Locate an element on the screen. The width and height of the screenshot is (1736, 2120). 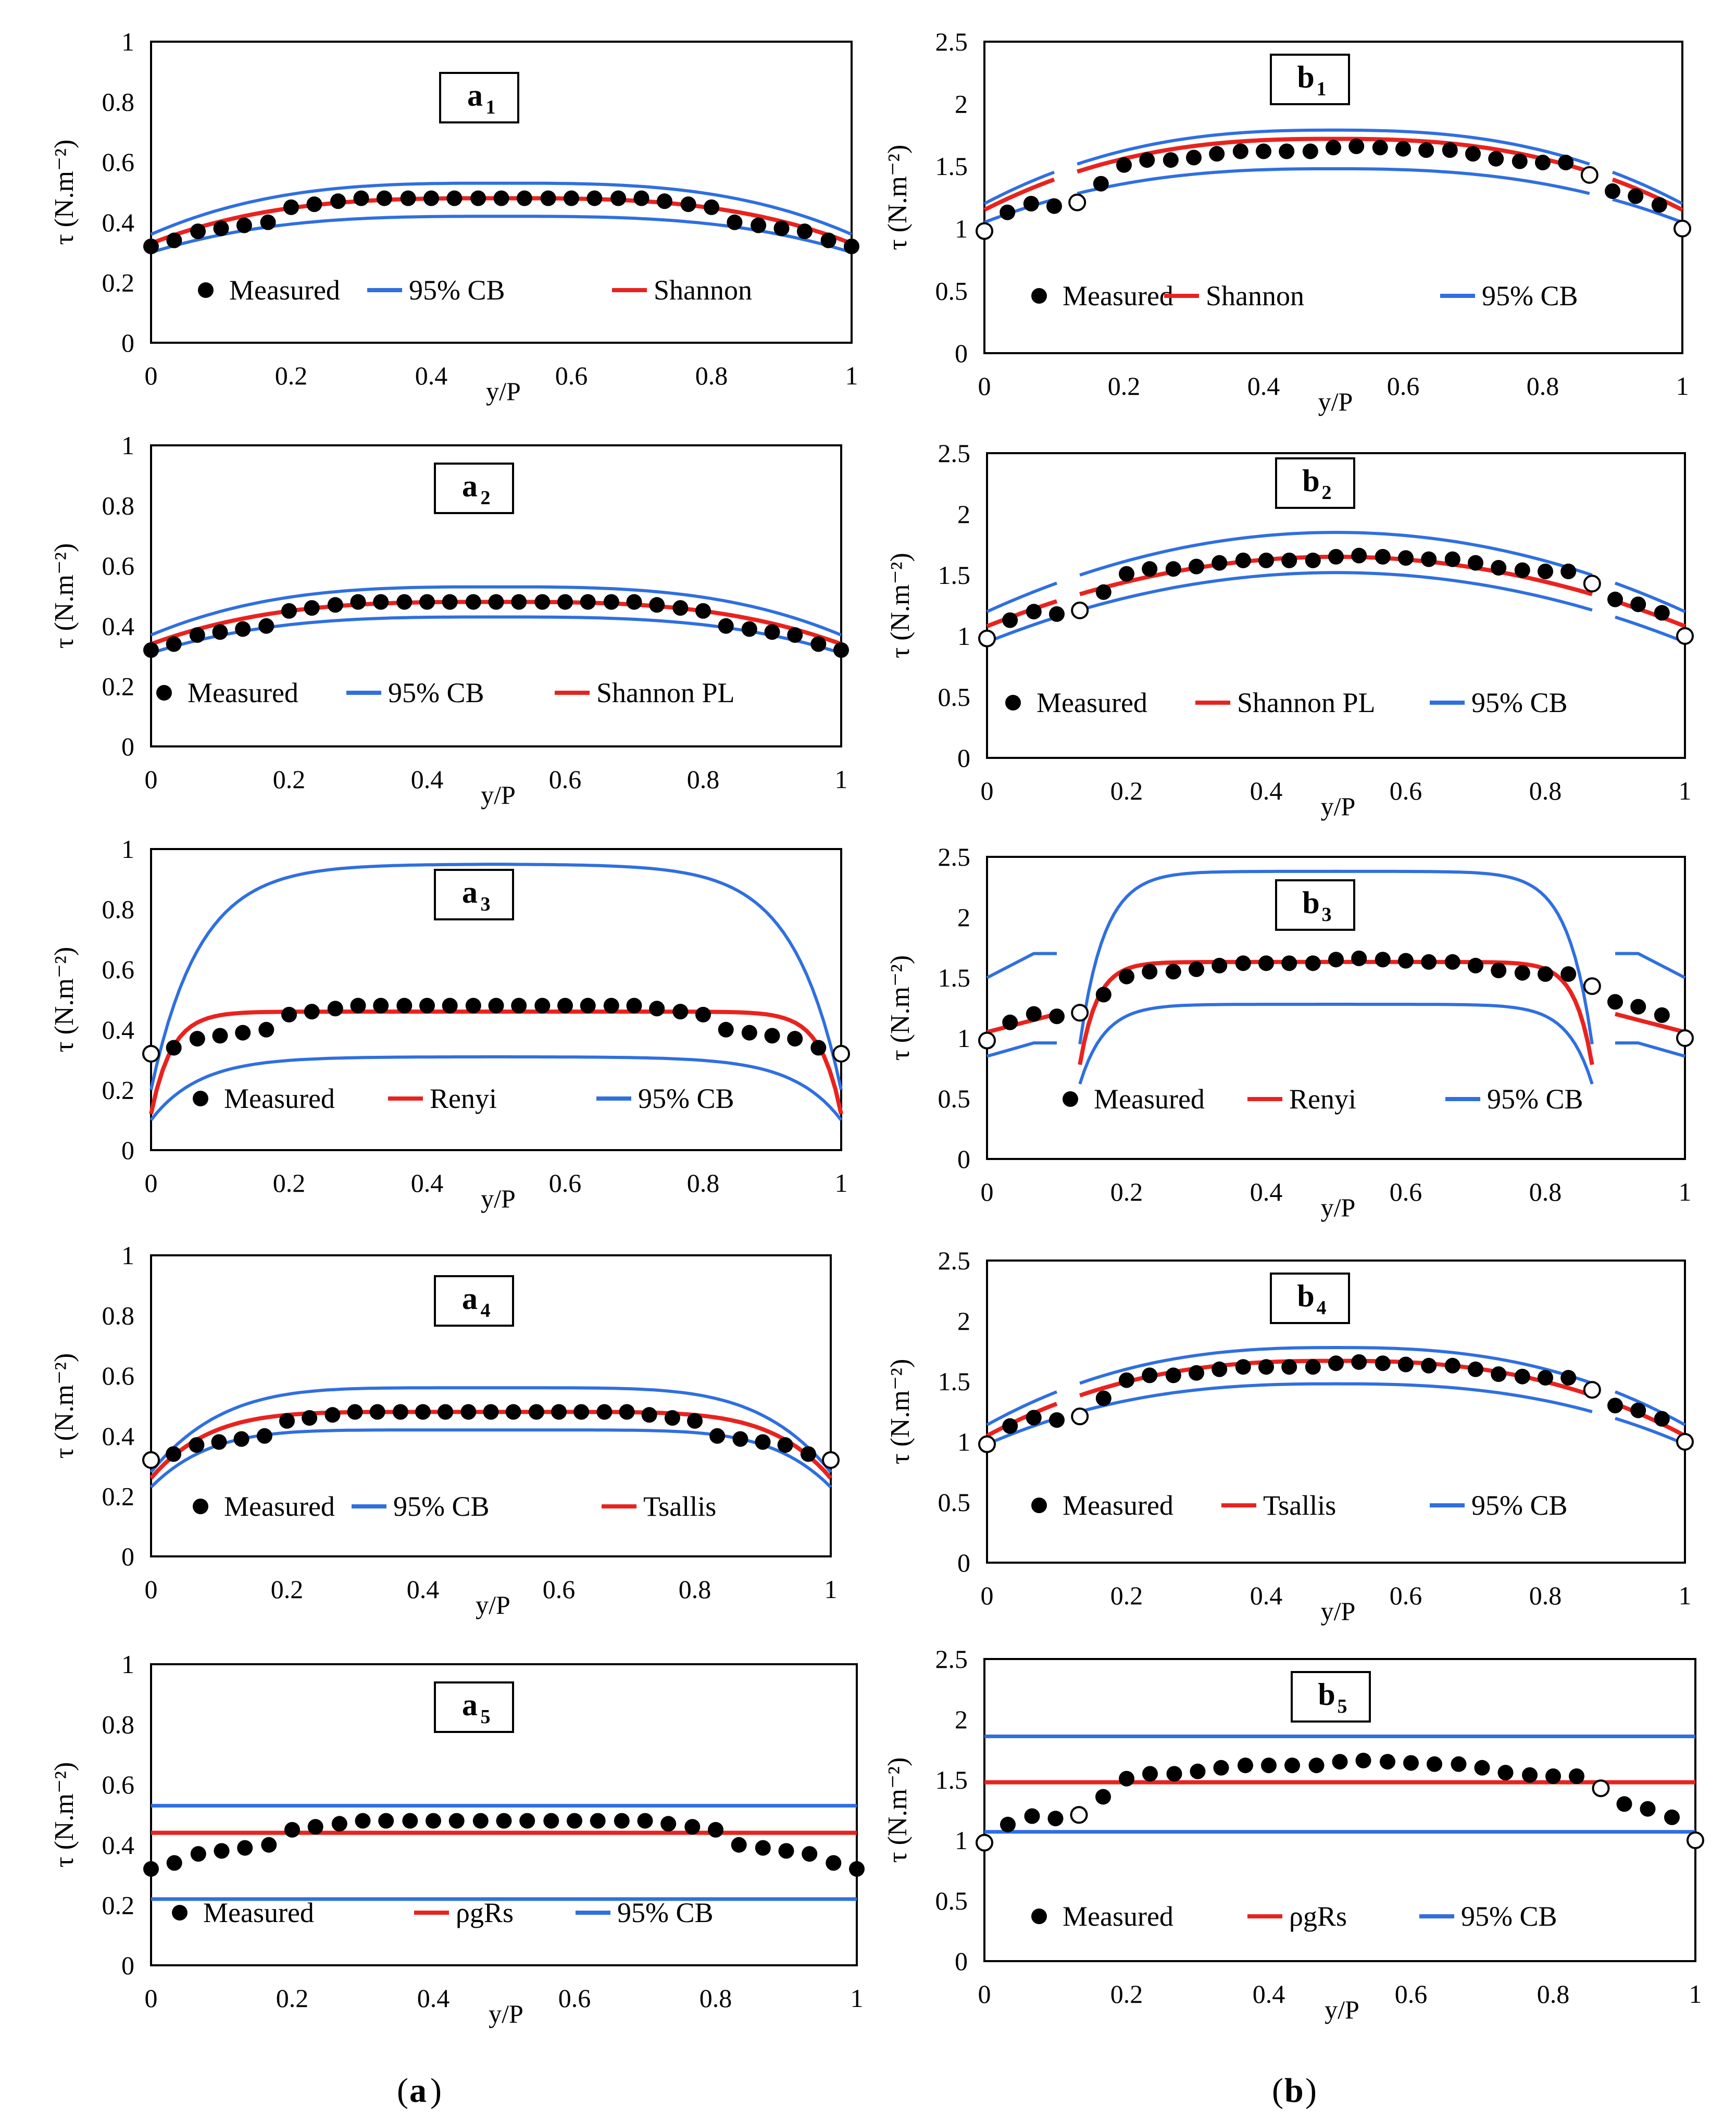
y-tick-label: 1.5 is located at coordinates (954, 1381).